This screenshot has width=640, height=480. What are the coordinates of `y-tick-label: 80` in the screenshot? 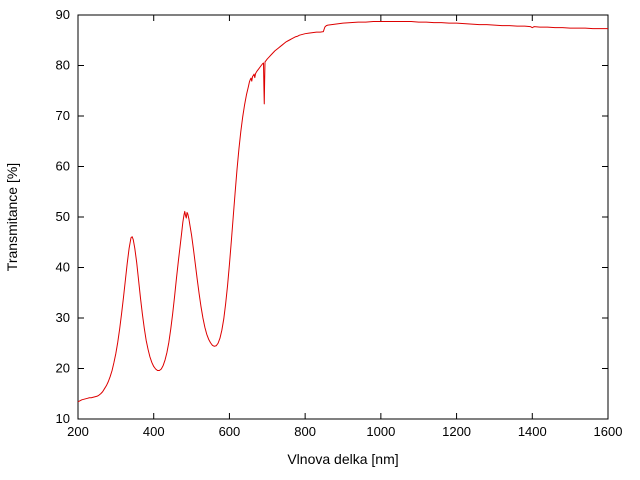 It's located at (63, 65).